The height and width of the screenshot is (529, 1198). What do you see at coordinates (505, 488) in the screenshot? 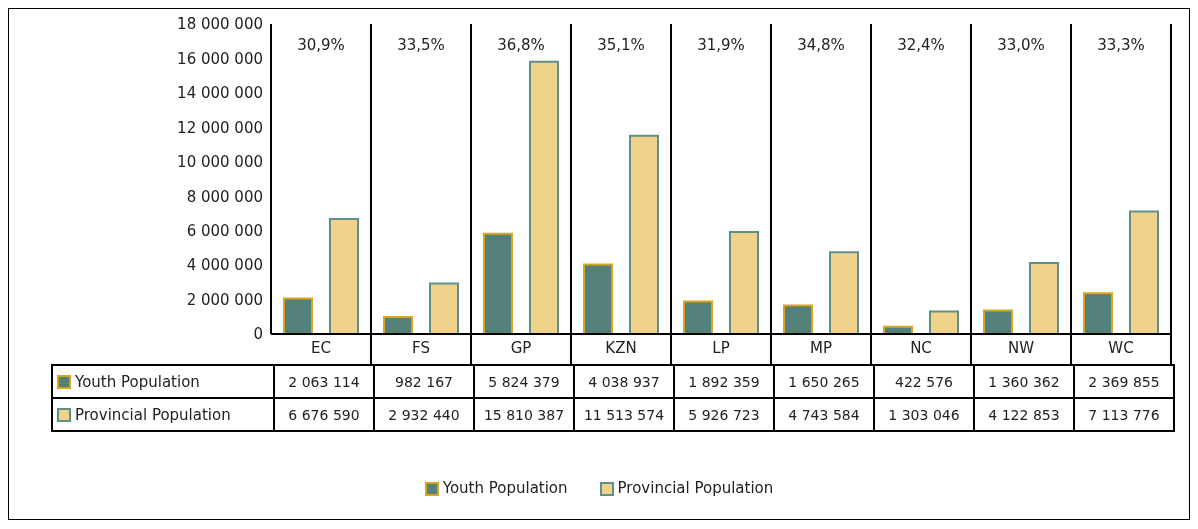
I see `text: Youth Population` at bounding box center [505, 488].